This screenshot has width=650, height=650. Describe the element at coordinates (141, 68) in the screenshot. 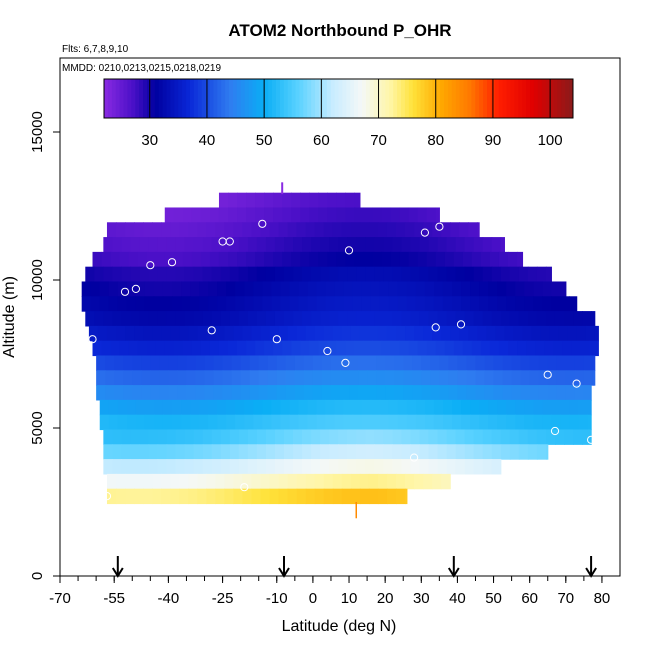

I see `dates-label: MMDD: 0210,0213,0215,0218,0219` at that location.